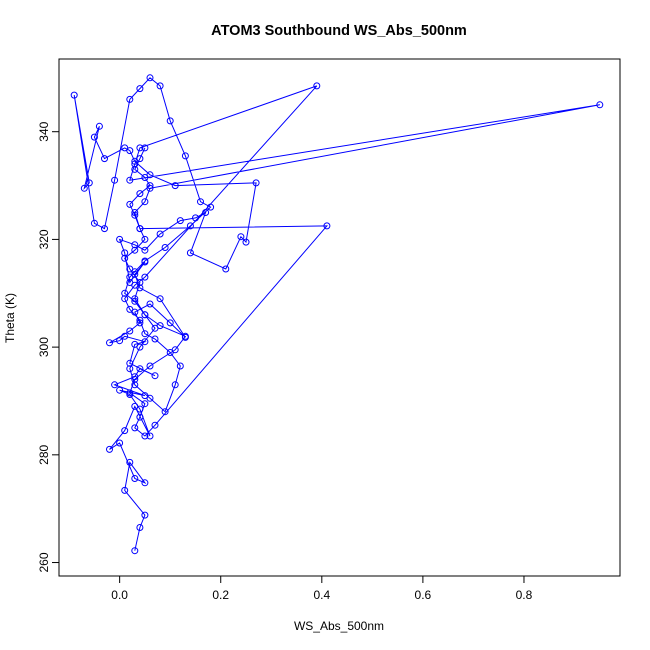 The height and width of the screenshot is (650, 650). I want to click on x-tick-label: 0.4, so click(321, 595).